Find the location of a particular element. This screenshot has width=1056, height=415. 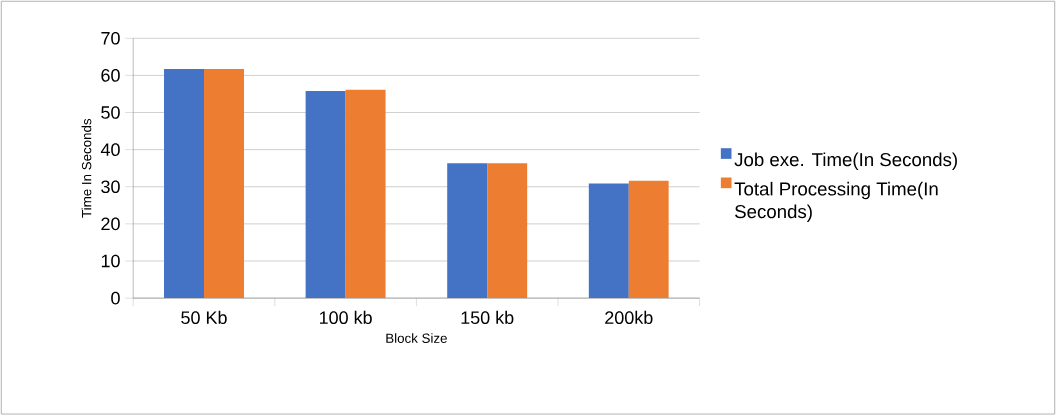

y-tick-label: 50 is located at coordinates (110, 112).